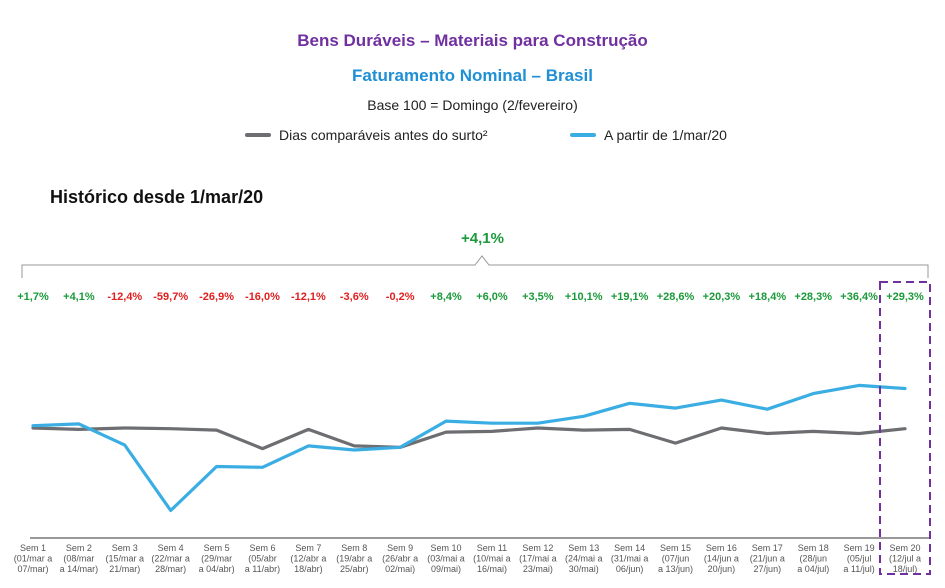 This screenshot has width=945, height=588. Describe the element at coordinates (721, 558) in the screenshot. I see `x-tick-label: Sem 16 (14/jun a 20/jun)` at that location.